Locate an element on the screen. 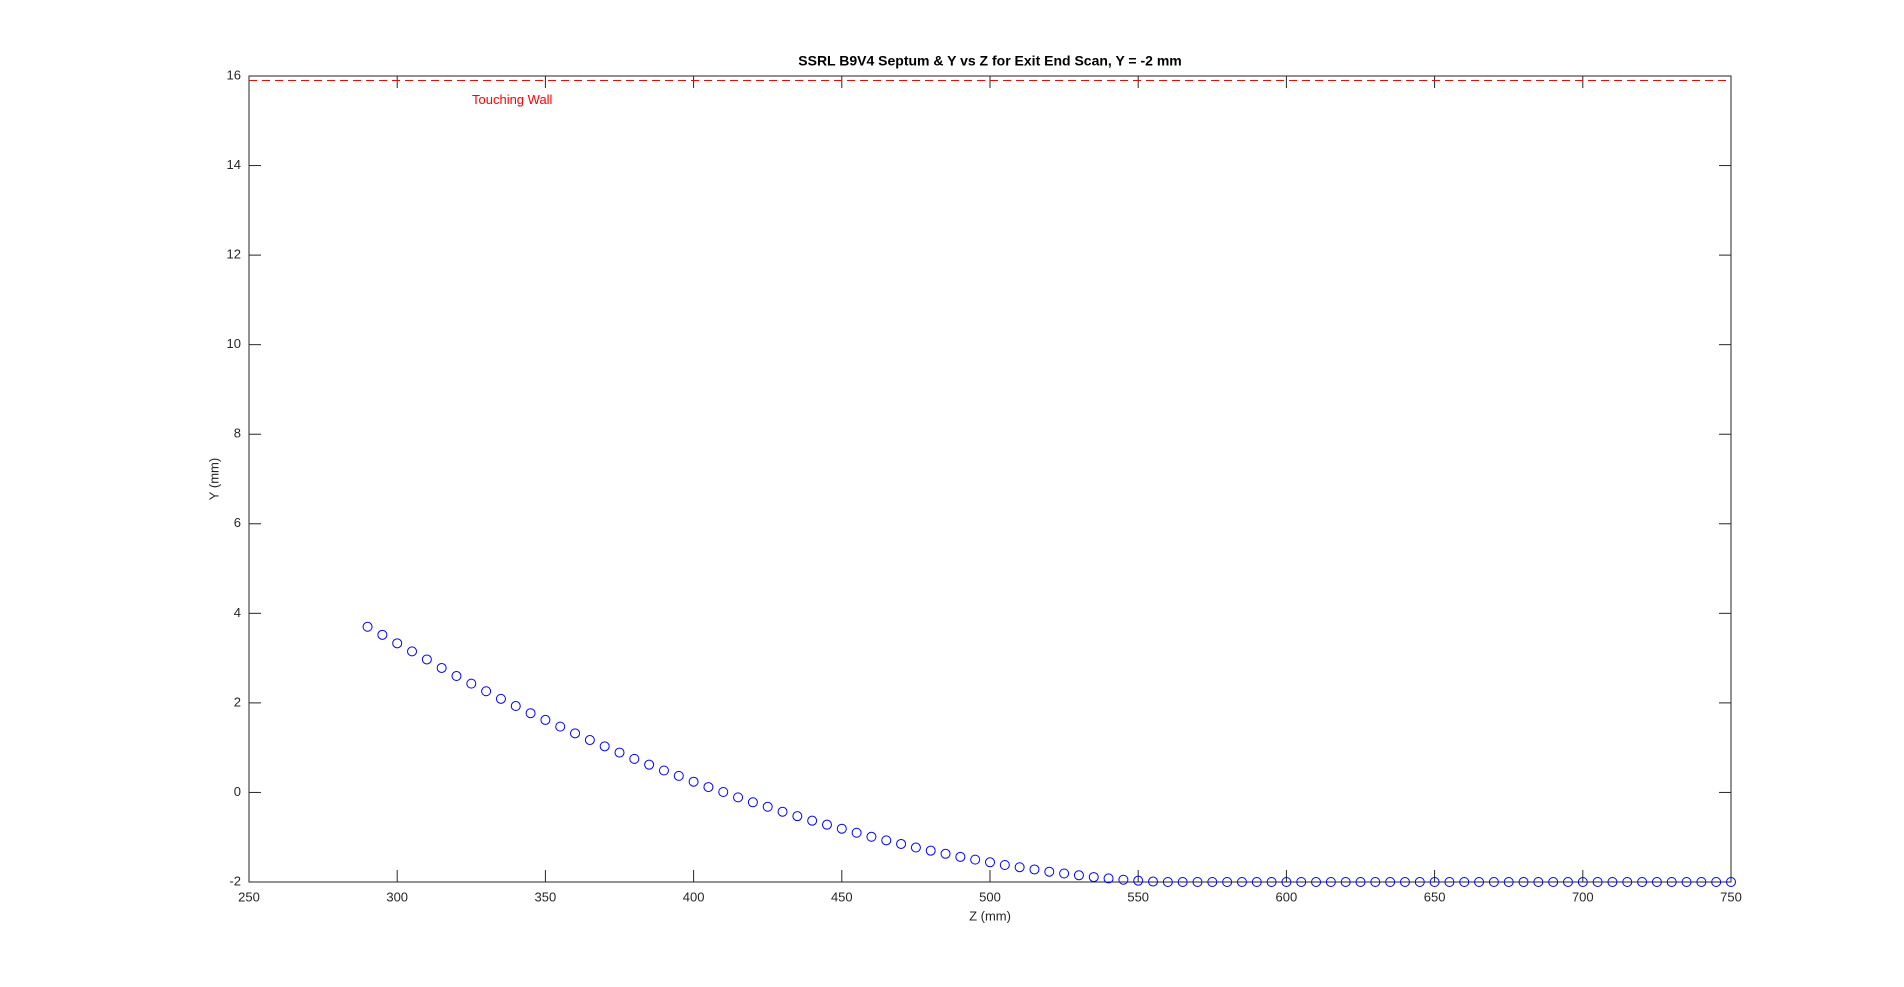  x-axis-label: Z (mm) is located at coordinates (990, 915).